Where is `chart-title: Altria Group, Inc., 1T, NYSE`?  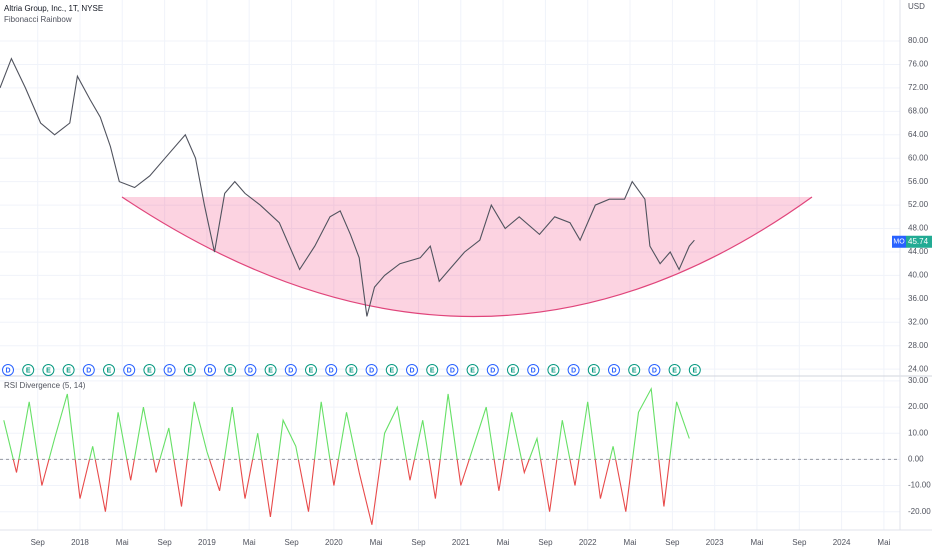 chart-title: Altria Group, Inc., 1T, NYSE is located at coordinates (53, 8).